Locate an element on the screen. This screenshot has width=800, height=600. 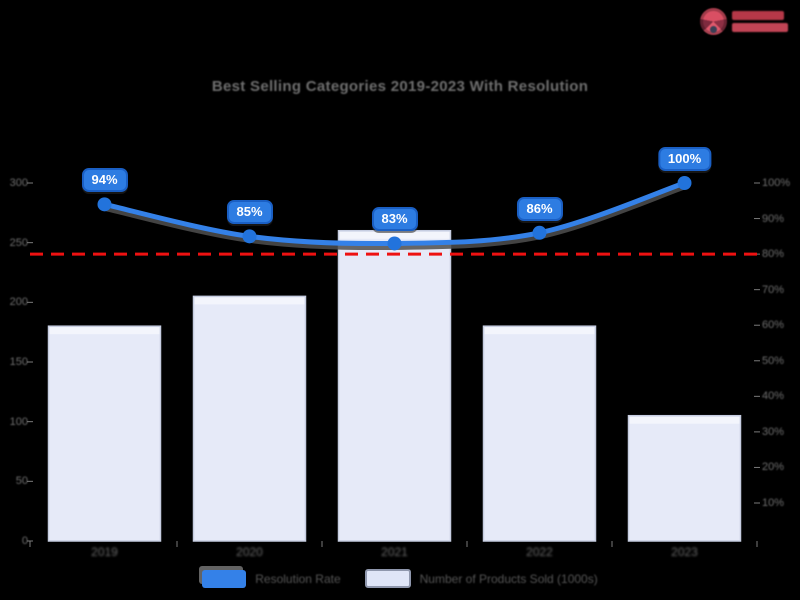
left-axis-tick-label: 200 is located at coordinates (18, 302).